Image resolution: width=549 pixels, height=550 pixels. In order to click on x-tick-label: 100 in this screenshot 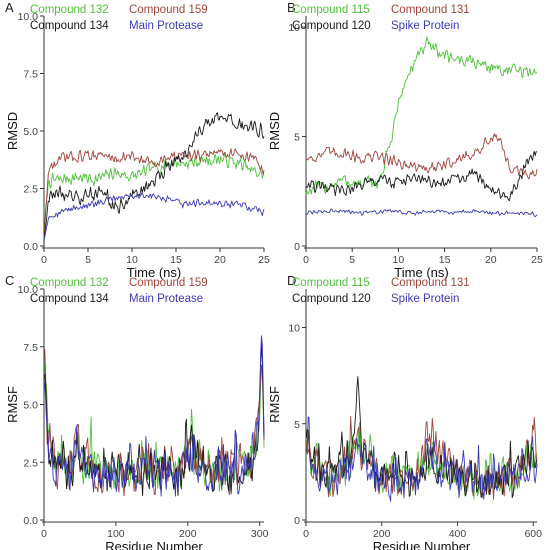, I will do `click(116, 534)`.